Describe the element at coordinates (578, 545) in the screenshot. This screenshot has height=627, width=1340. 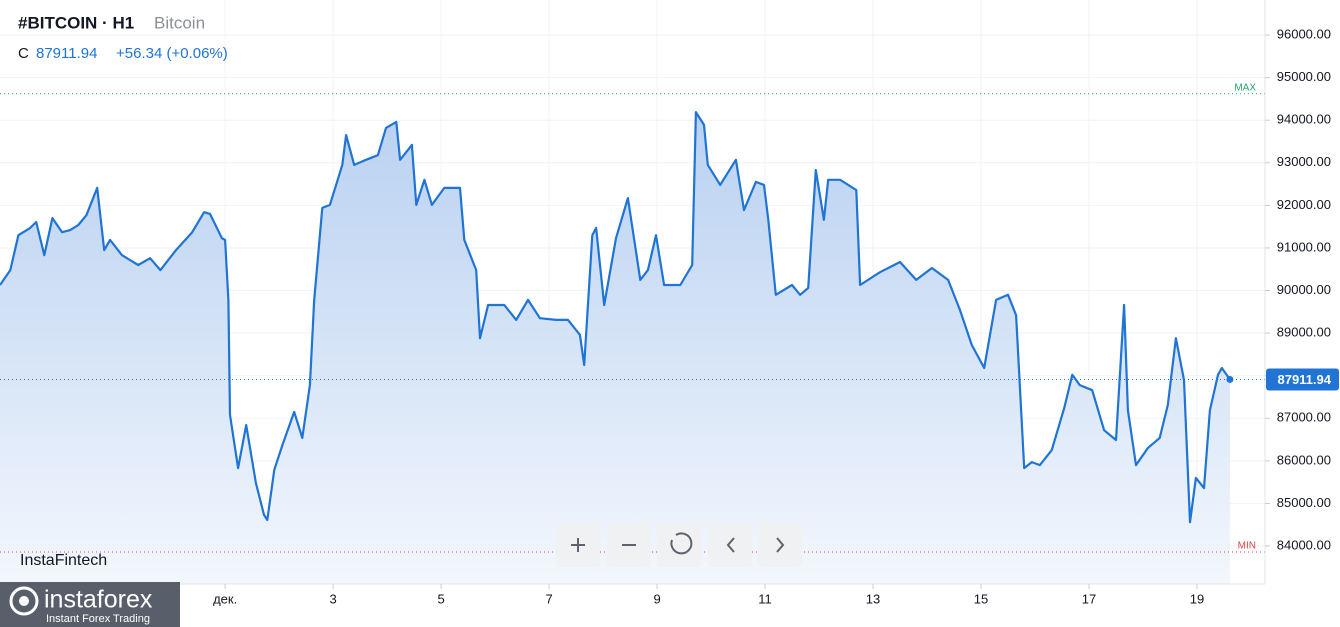
I see `plus-icon` at that location.